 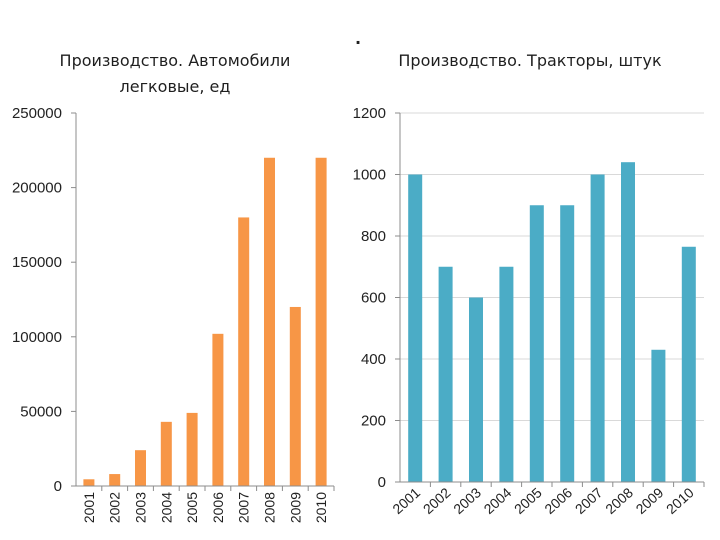 I want to click on chart-tractors-x-tick-label: 2009, so click(x=650, y=500).